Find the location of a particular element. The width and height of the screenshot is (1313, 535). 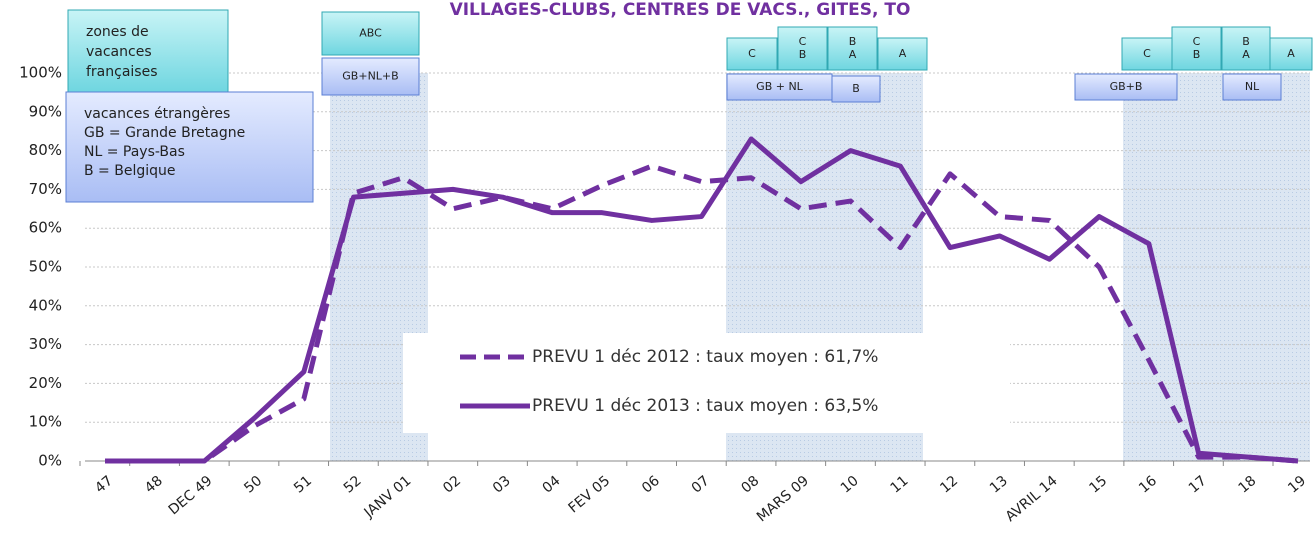

x-tick-label: DEC 49 is located at coordinates (191, 495).